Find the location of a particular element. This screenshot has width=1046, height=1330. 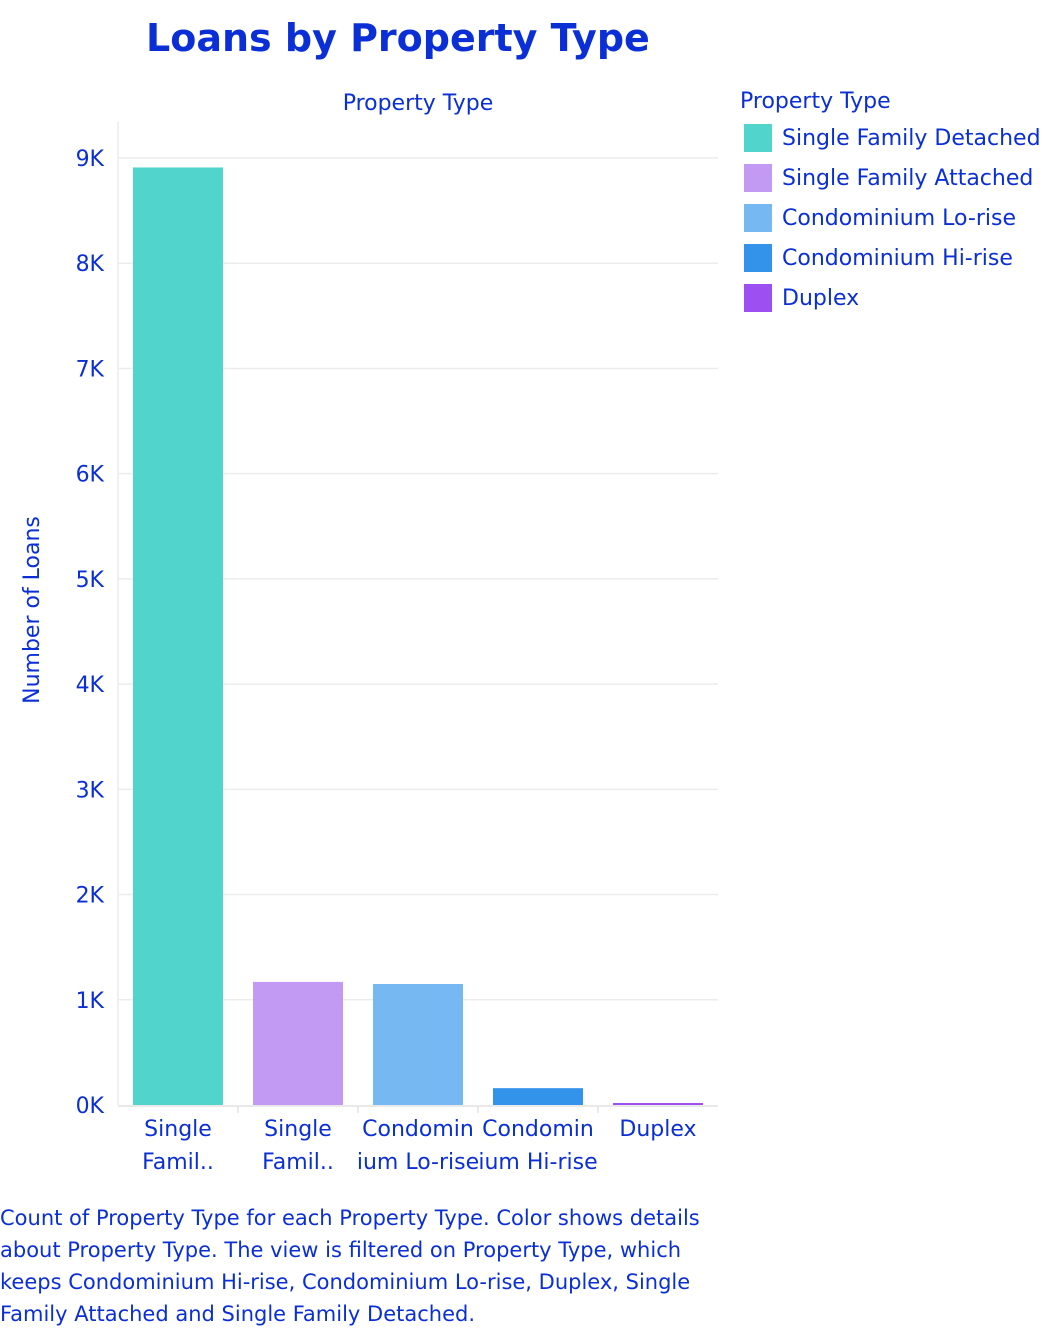

legend-item: Condominium Lo-rise is located at coordinates (890, 218).